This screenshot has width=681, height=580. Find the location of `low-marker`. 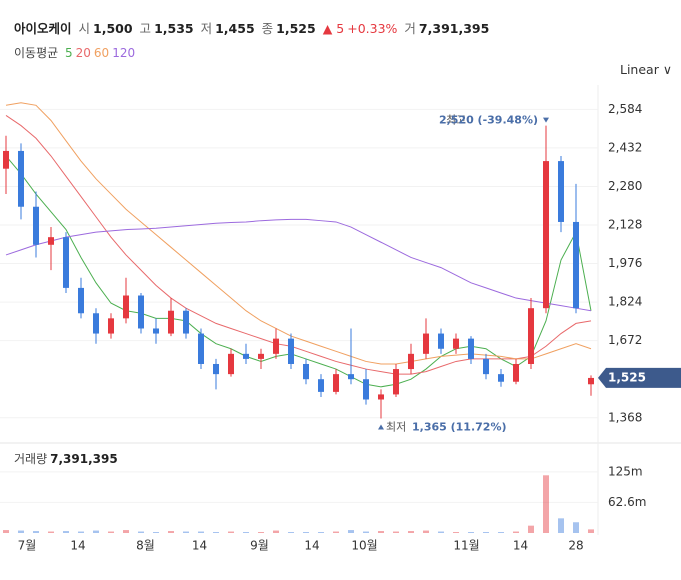

low-marker is located at coordinates (381, 427).